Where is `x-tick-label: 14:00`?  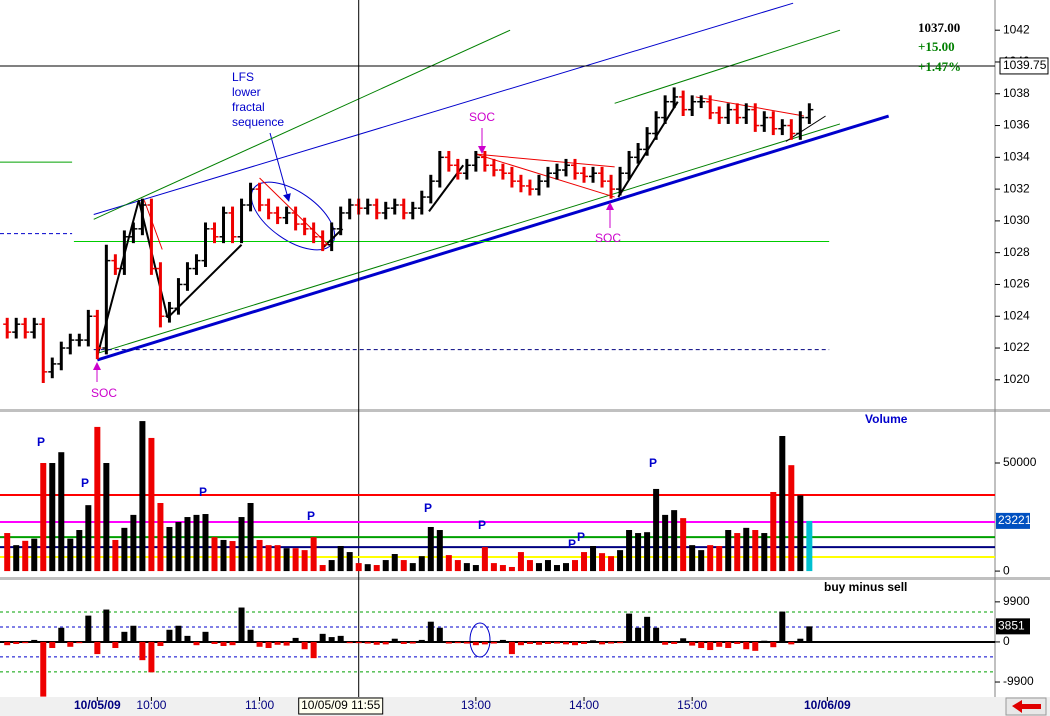 x-tick-label: 14:00 is located at coordinates (584, 705).